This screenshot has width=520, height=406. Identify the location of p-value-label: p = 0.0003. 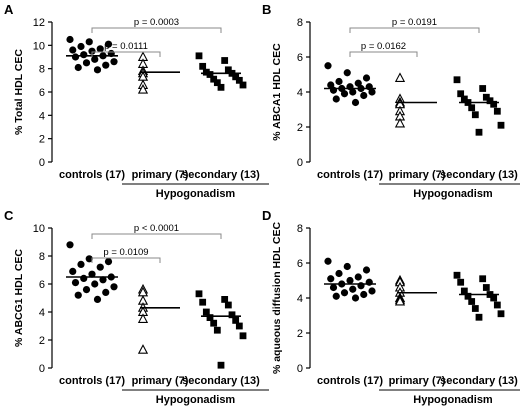
(156, 22).